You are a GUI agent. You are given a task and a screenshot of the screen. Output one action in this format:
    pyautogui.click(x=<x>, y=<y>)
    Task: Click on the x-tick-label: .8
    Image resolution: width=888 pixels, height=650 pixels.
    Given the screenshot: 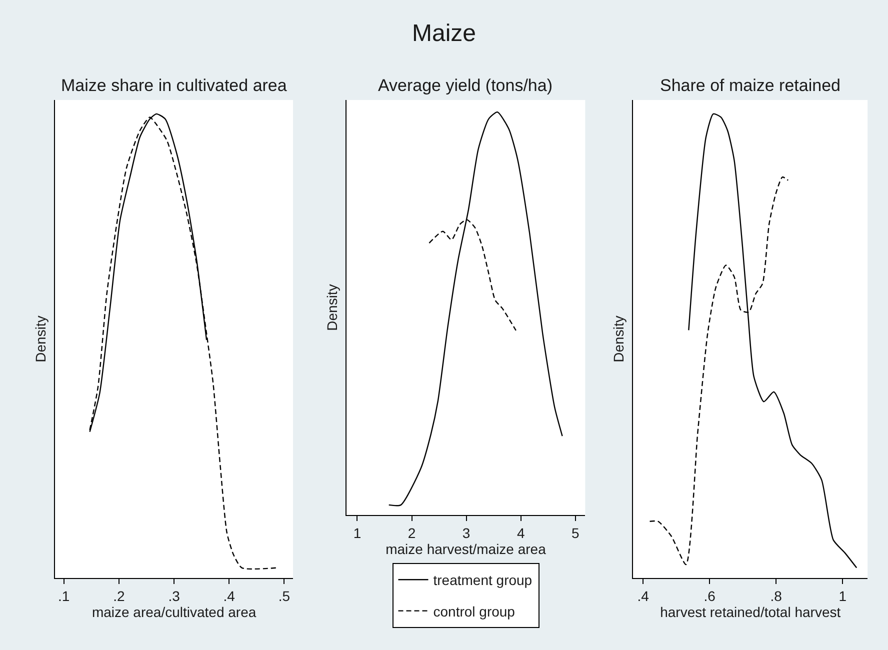 What is the action you would take?
    pyautogui.click(x=776, y=596)
    